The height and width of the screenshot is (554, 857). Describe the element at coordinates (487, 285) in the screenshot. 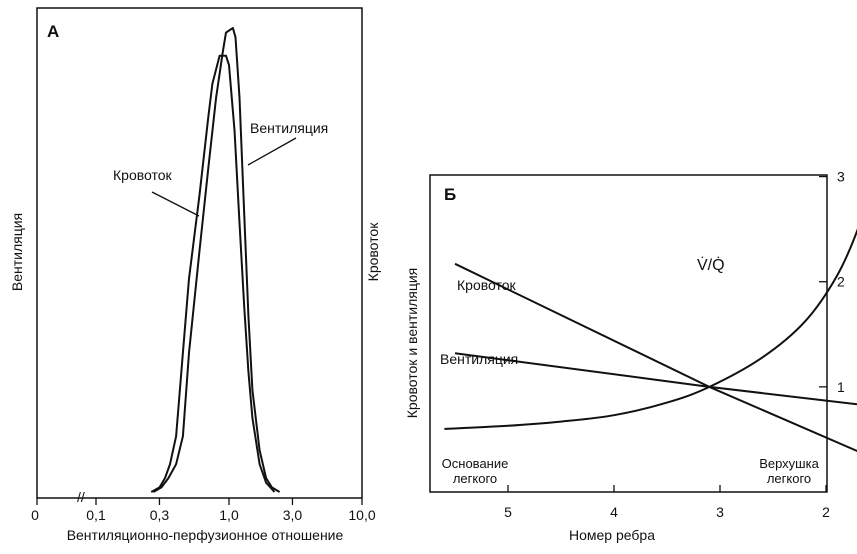

I see `label-bloodflow-b: Кровоток` at that location.